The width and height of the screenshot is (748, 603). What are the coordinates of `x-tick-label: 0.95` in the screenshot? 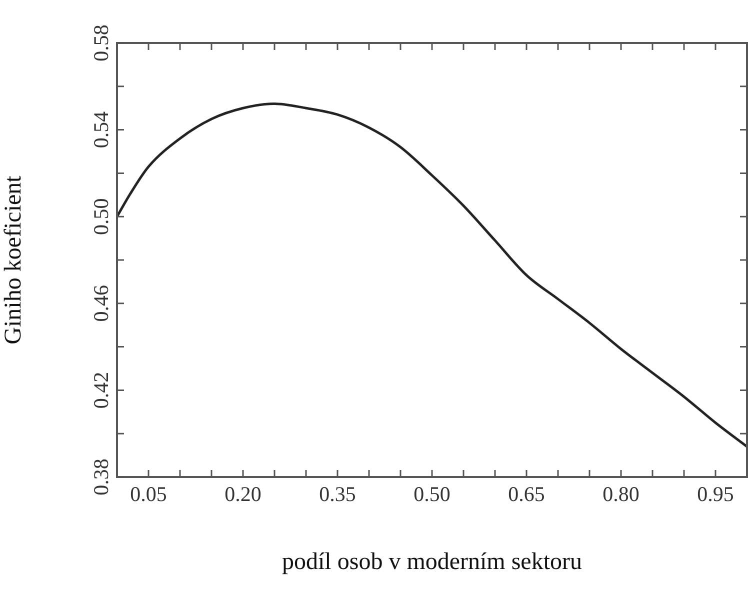 It's located at (715, 494).